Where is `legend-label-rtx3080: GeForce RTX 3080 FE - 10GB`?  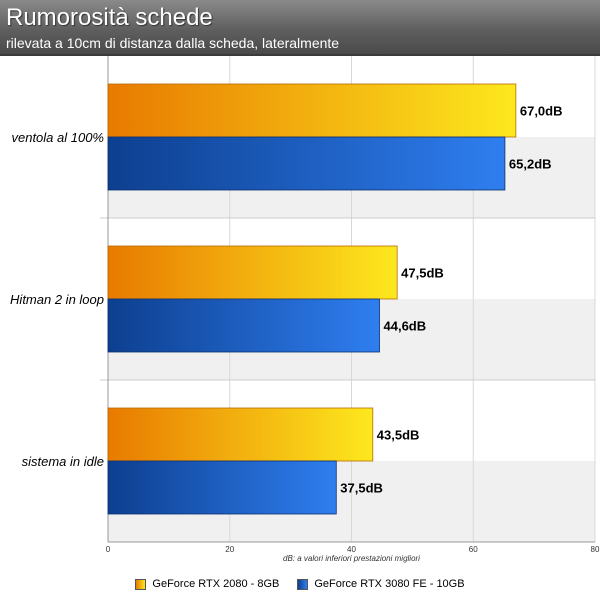
legend-label-rtx3080: GeForce RTX 3080 FE - 10GB is located at coordinates (389, 584).